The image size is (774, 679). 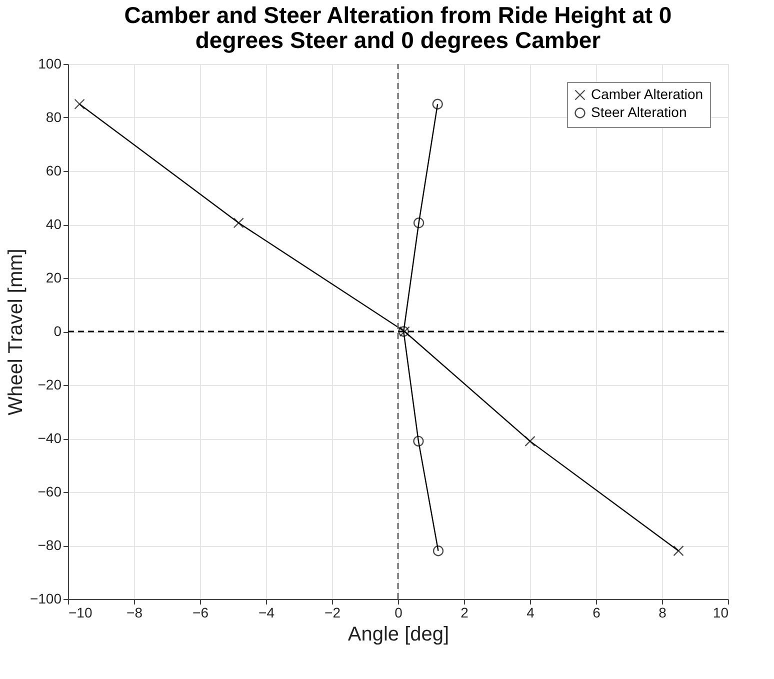 What do you see at coordinates (50, 545) in the screenshot?
I see `y-tick-label: −80` at bounding box center [50, 545].